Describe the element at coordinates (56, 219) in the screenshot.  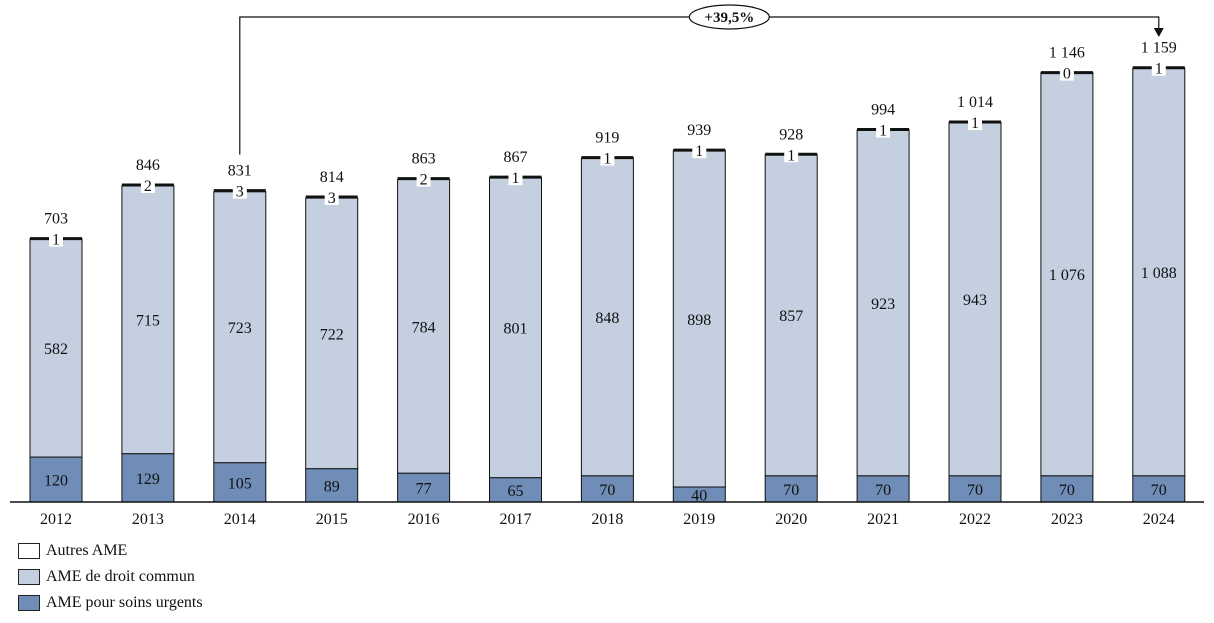
I see `data-label-total: 703` at that location.